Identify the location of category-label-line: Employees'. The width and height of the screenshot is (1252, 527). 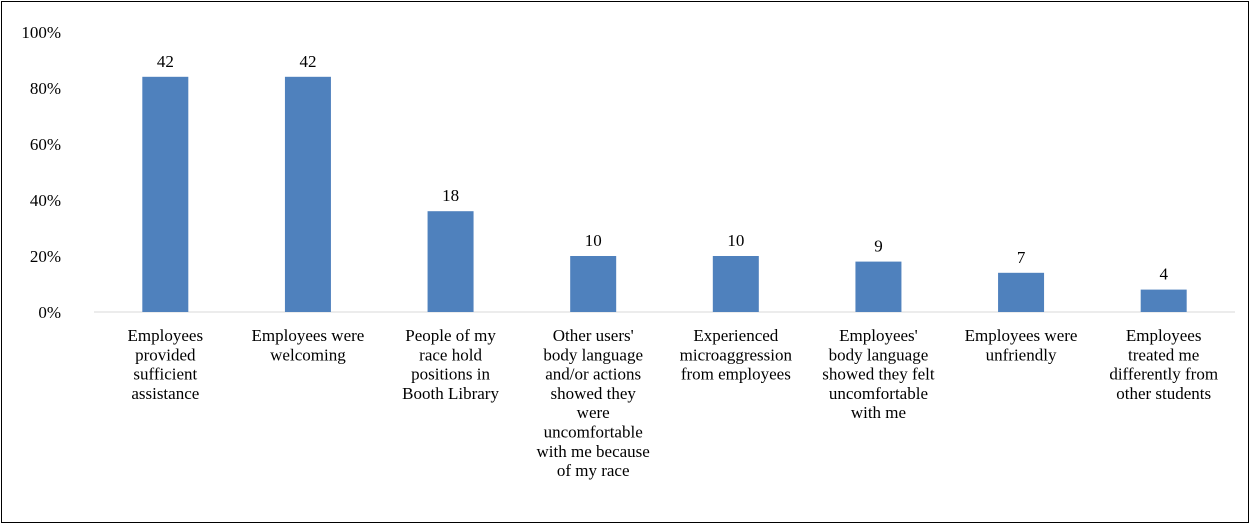
(878, 335).